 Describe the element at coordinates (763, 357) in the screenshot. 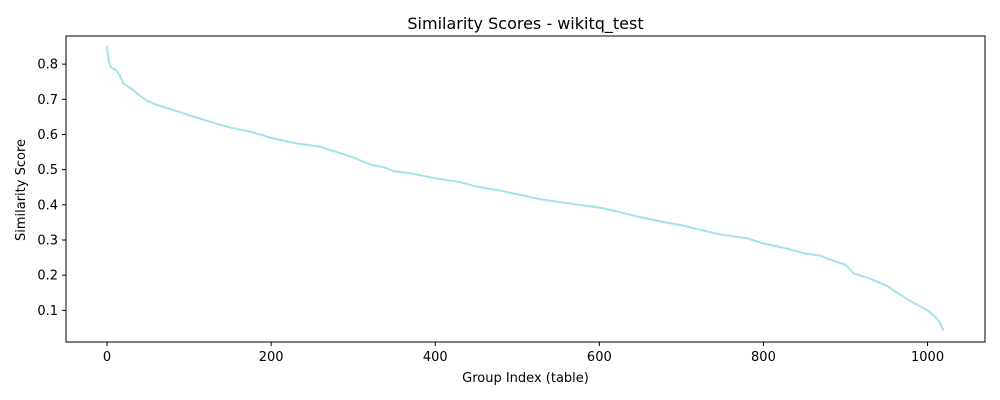

I see `x-tick-label: 800` at that location.